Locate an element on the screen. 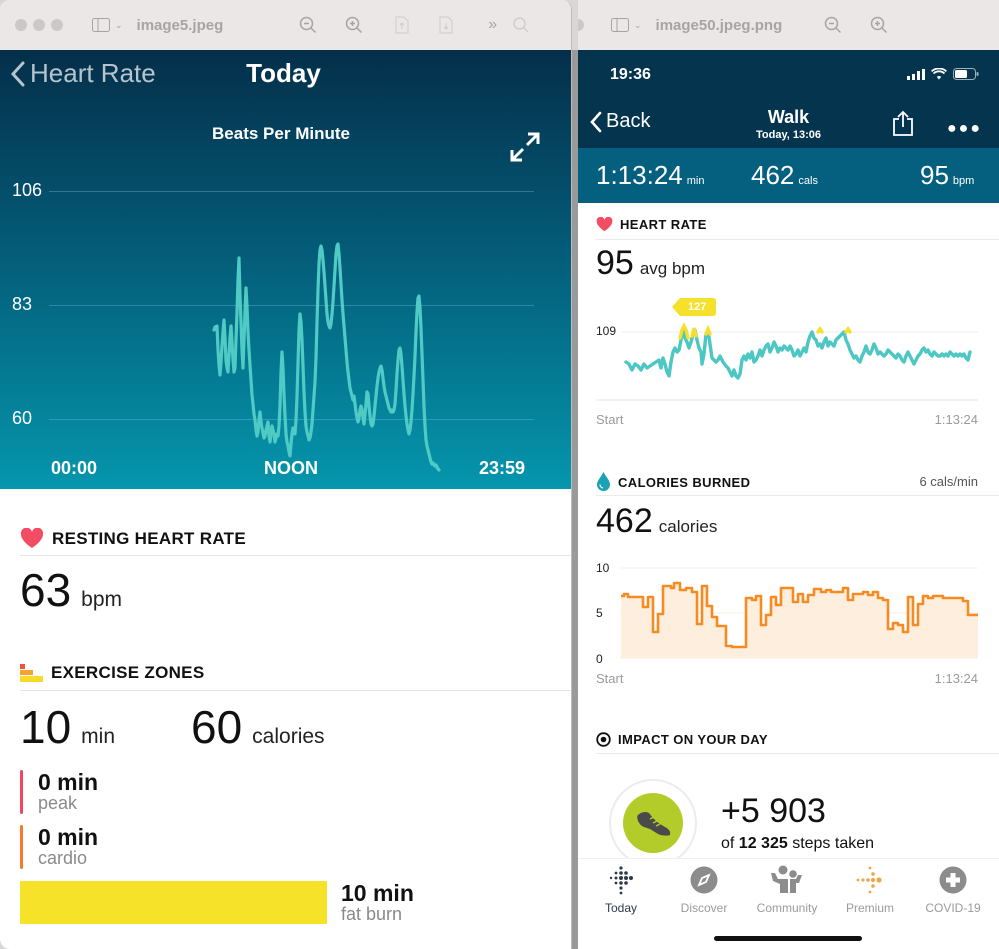 The image size is (999, 949). back-button: Back is located at coordinates (620, 121).